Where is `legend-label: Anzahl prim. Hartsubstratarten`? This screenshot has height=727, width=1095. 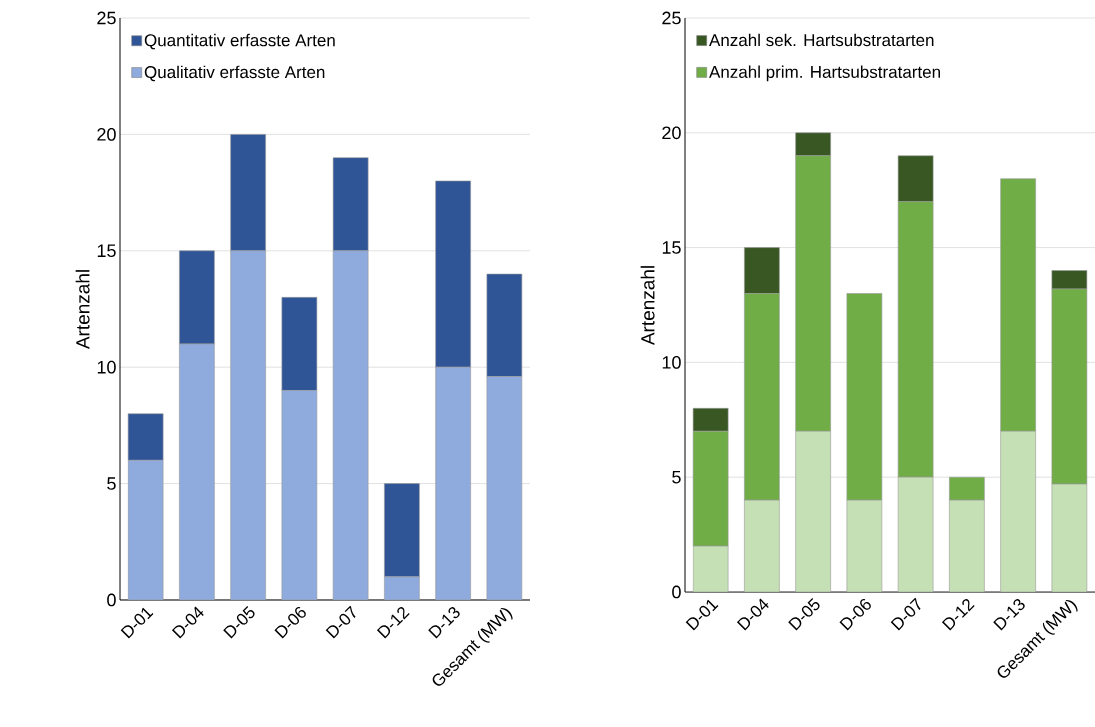
legend-label: Anzahl prim. Hartsubstratarten is located at coordinates (824, 73).